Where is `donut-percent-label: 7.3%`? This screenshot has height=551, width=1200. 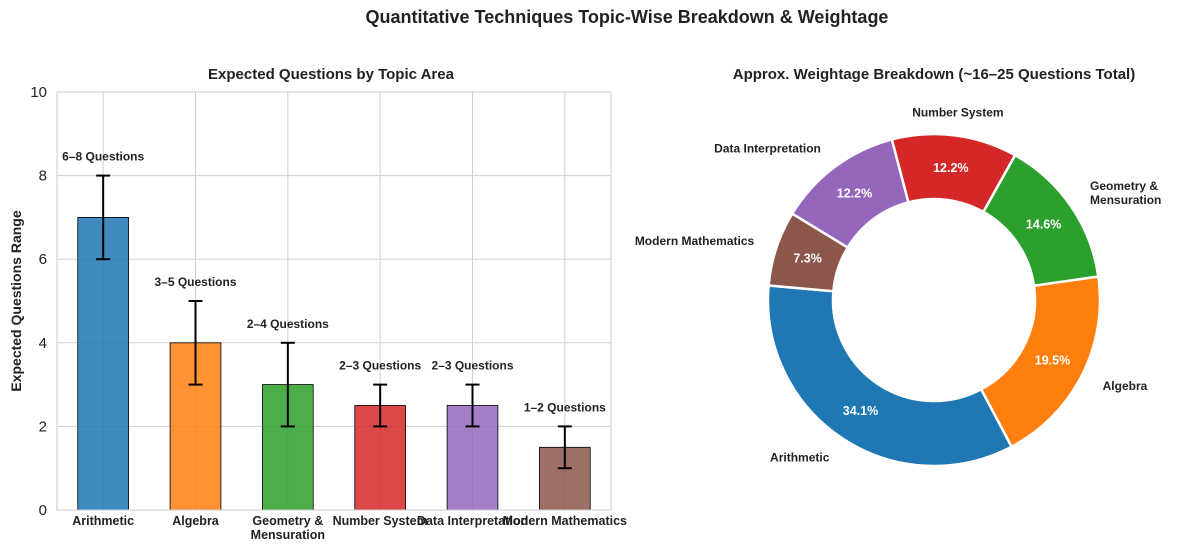
donut-percent-label: 7.3% is located at coordinates (807, 259).